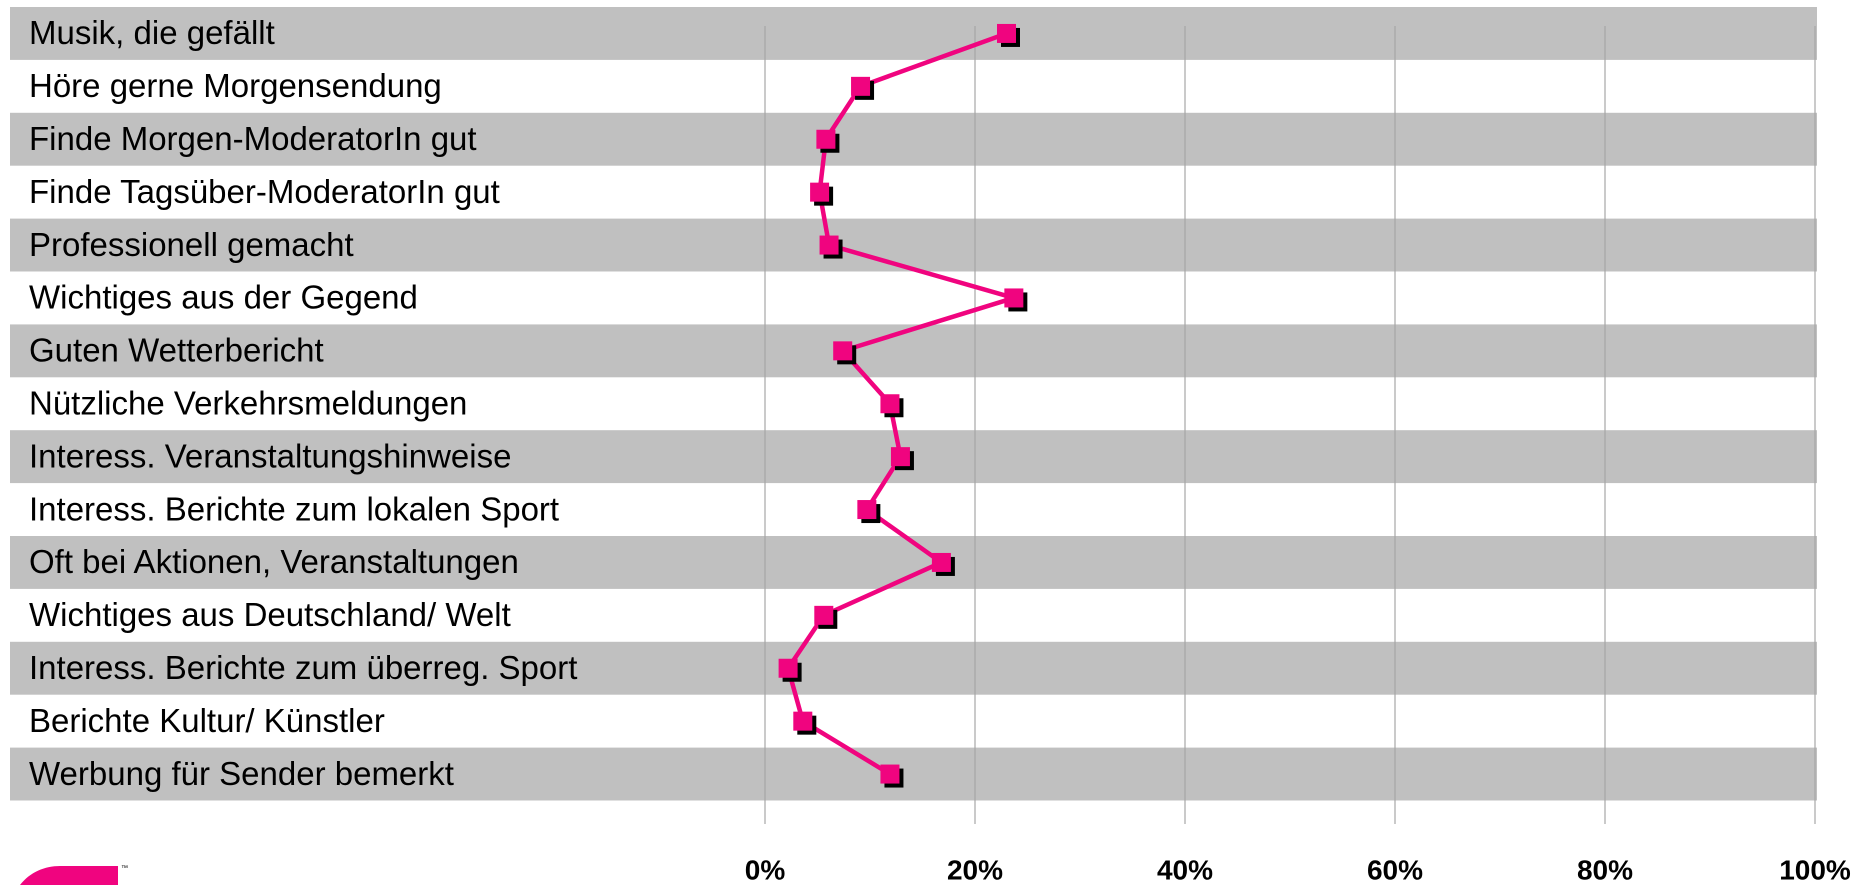  What do you see at coordinates (152, 32) in the screenshot?
I see `category-label: Musik, die gefällt` at bounding box center [152, 32].